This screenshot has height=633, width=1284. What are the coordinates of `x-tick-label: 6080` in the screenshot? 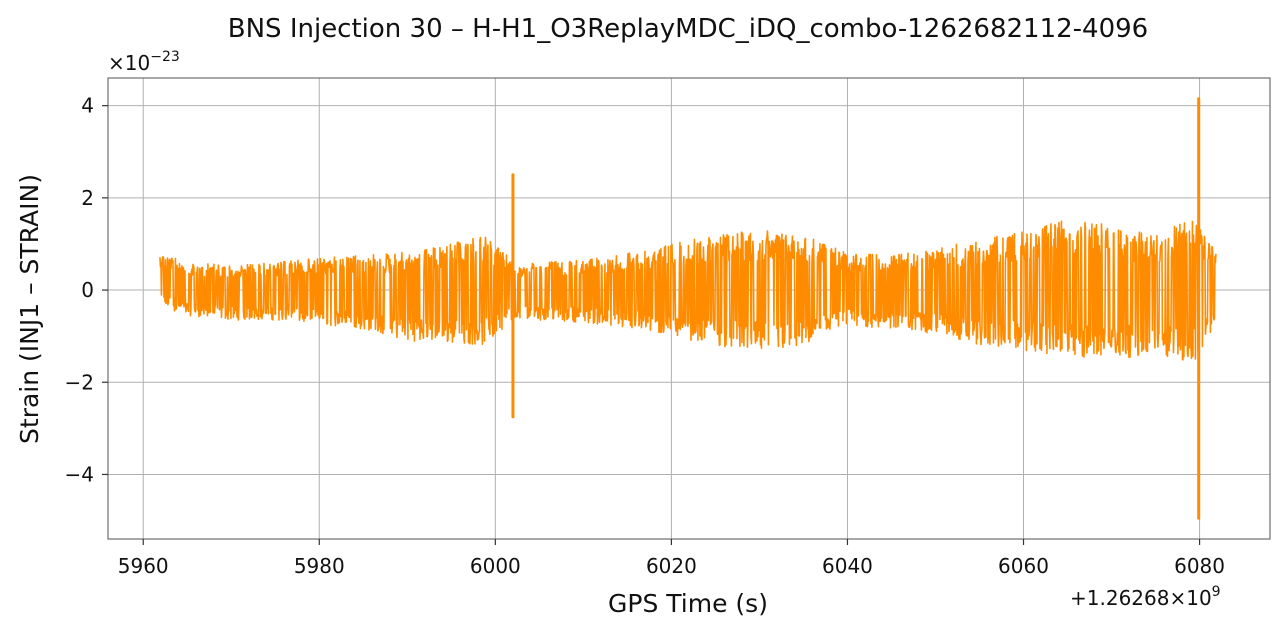 It's located at (1199, 566).